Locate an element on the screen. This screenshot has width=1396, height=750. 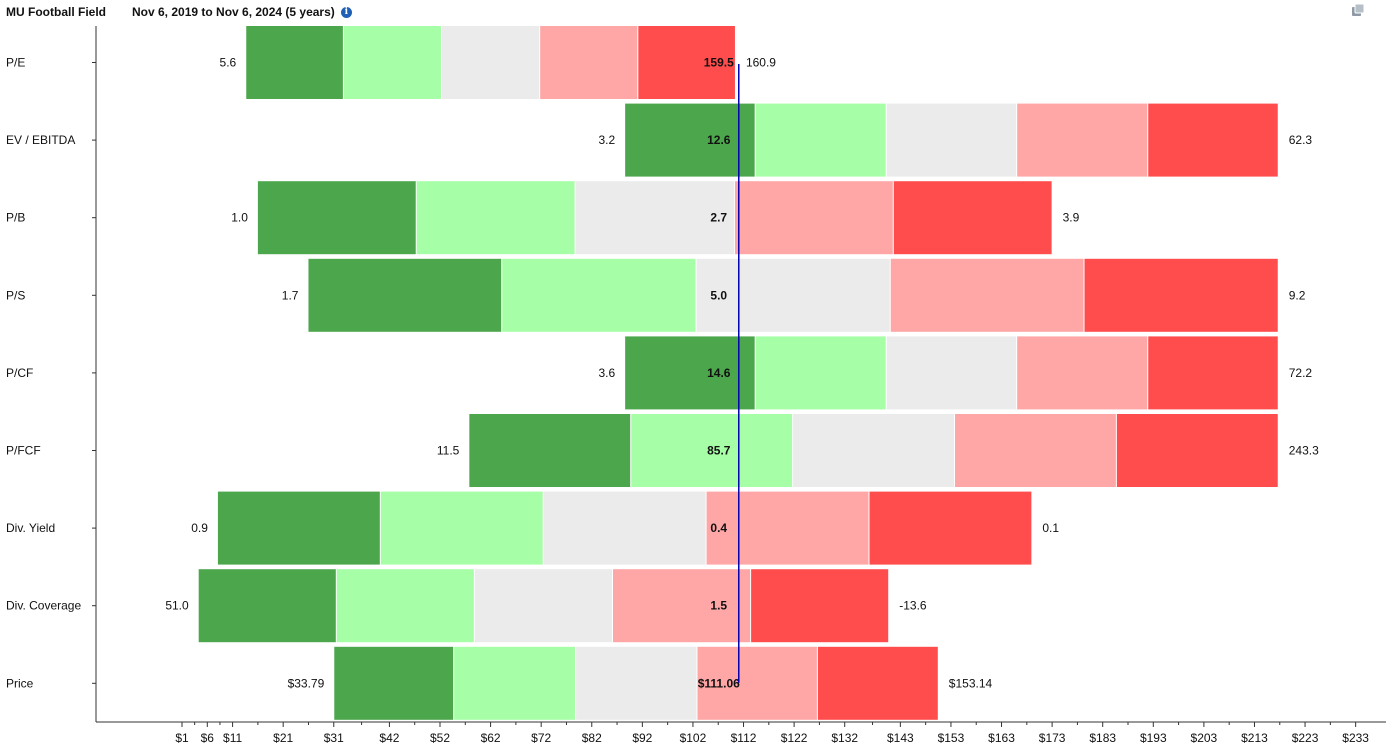
low-value-label: $33.79 is located at coordinates (306, 683).